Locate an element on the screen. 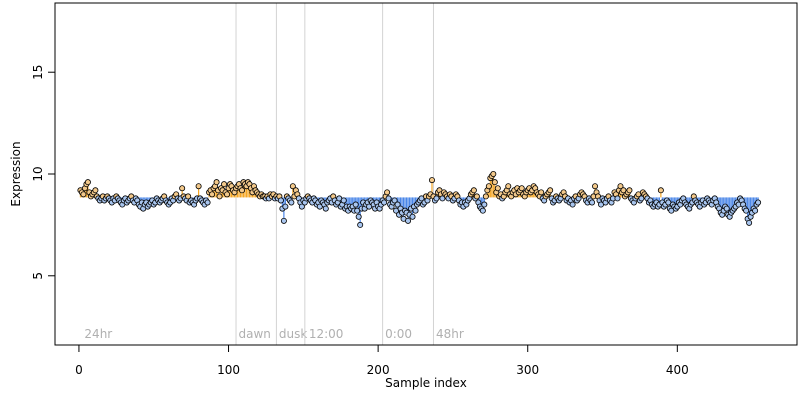 The height and width of the screenshot is (404, 800). y-axis-label: Expression is located at coordinates (16, 173).